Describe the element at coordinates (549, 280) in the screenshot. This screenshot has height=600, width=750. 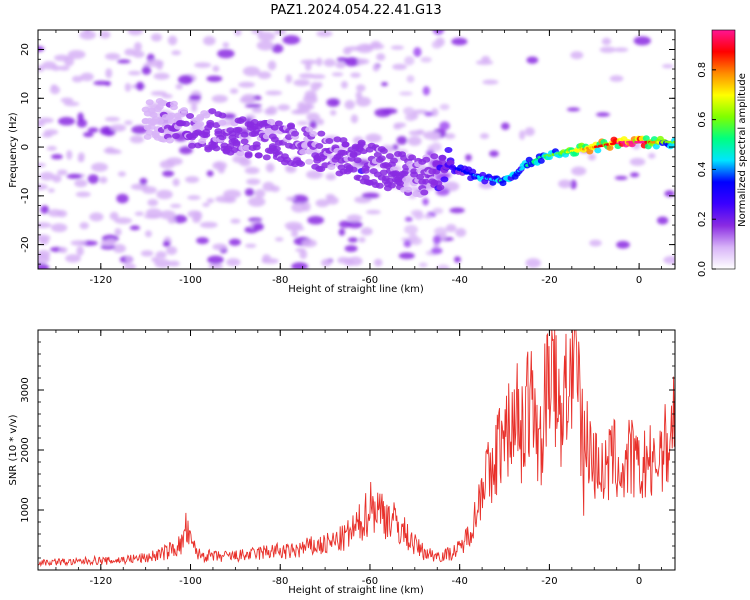
I see `spectrogram-x-tick-label: -20` at that location.